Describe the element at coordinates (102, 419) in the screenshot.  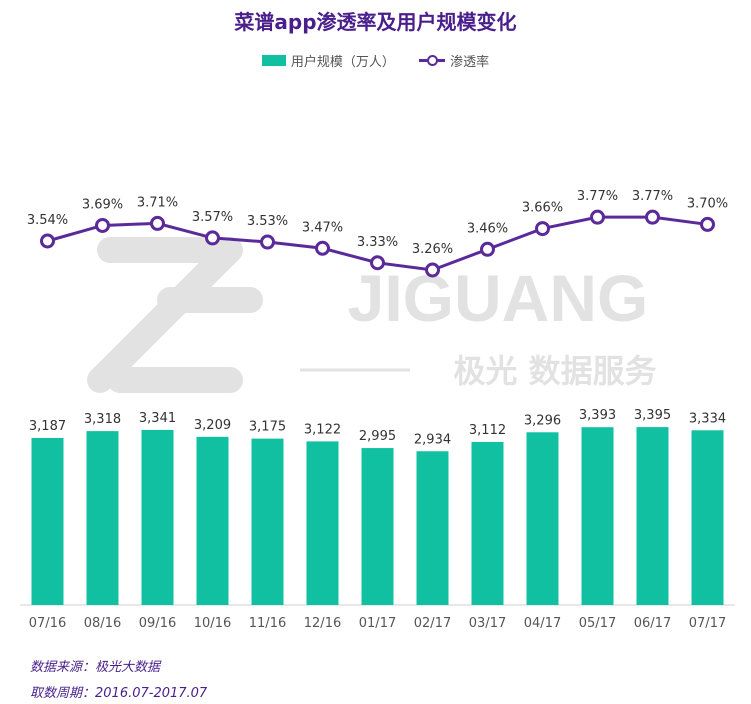
I see `bar-value-label: 3,318` at that location.